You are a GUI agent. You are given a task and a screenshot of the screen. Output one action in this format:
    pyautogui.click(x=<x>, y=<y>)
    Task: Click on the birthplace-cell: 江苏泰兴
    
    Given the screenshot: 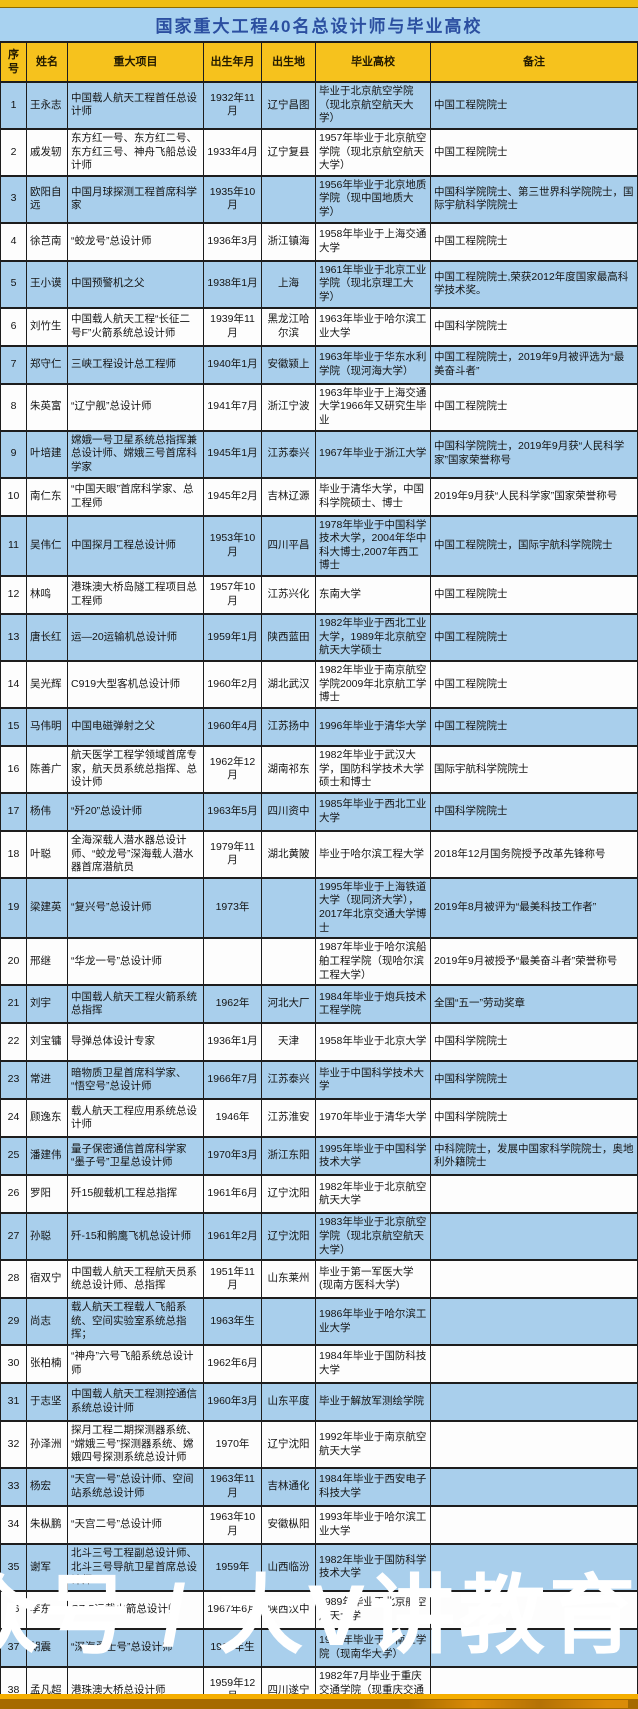 What is the action you would take?
    pyautogui.click(x=289, y=1081)
    